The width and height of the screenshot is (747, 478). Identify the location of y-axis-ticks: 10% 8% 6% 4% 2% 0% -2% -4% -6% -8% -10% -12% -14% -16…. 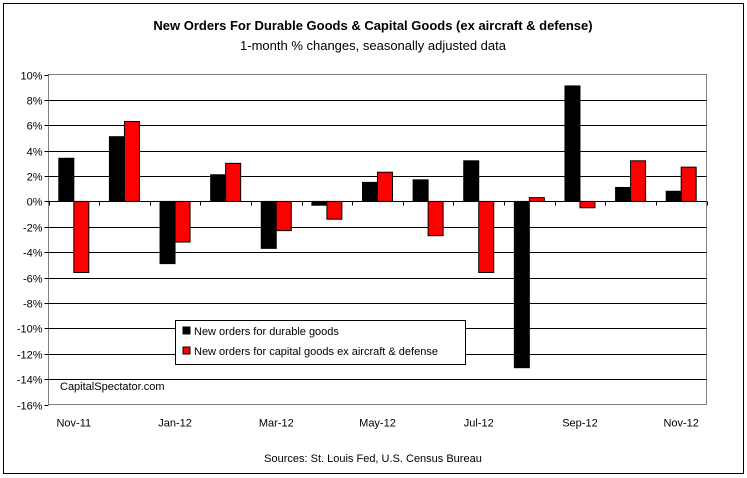
(33, 242).